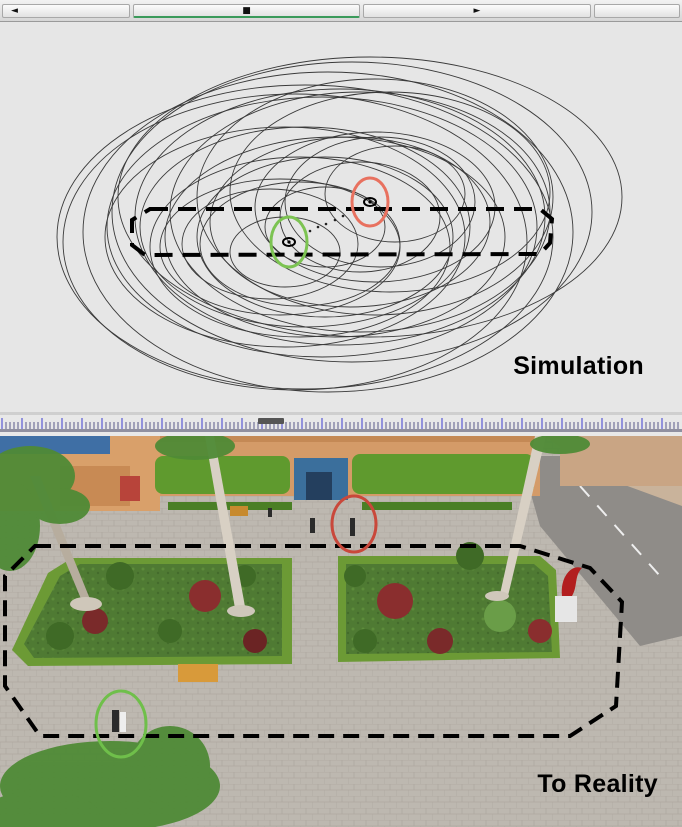 The height and width of the screenshot is (827, 682). Describe the element at coordinates (271, 421) in the screenshot. I see `ruler-marker` at that location.